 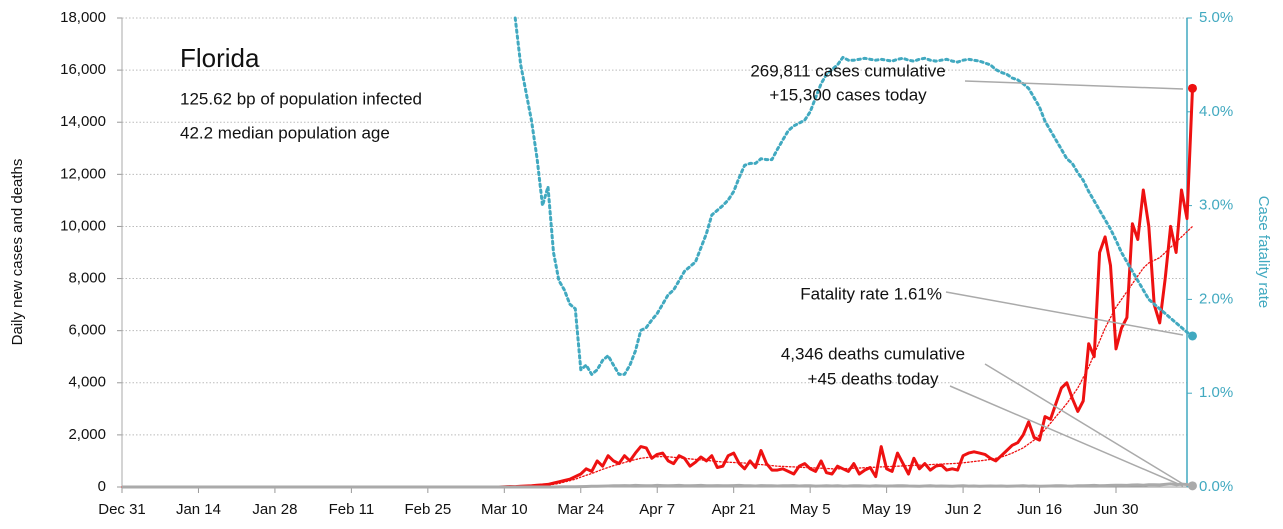 I want to click on y-tick-label: 14,000, so click(x=83, y=121).